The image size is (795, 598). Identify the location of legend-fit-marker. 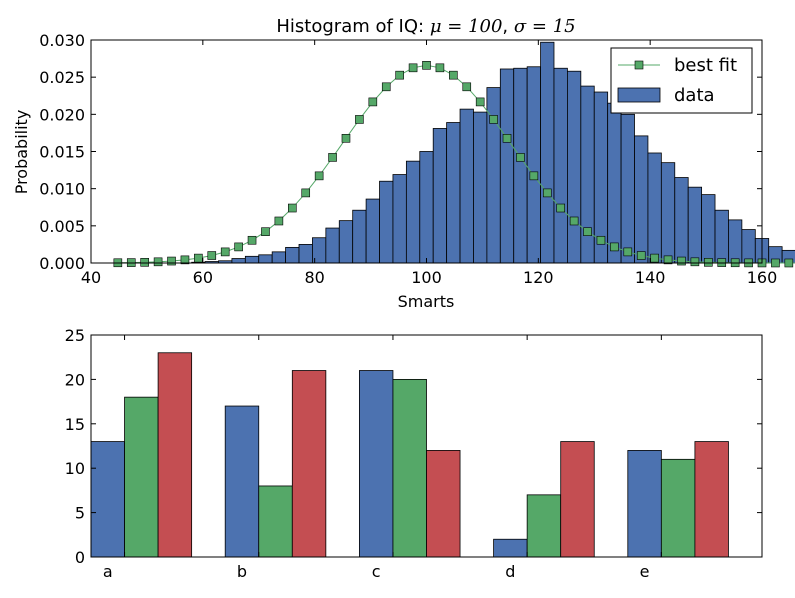
(639, 65).